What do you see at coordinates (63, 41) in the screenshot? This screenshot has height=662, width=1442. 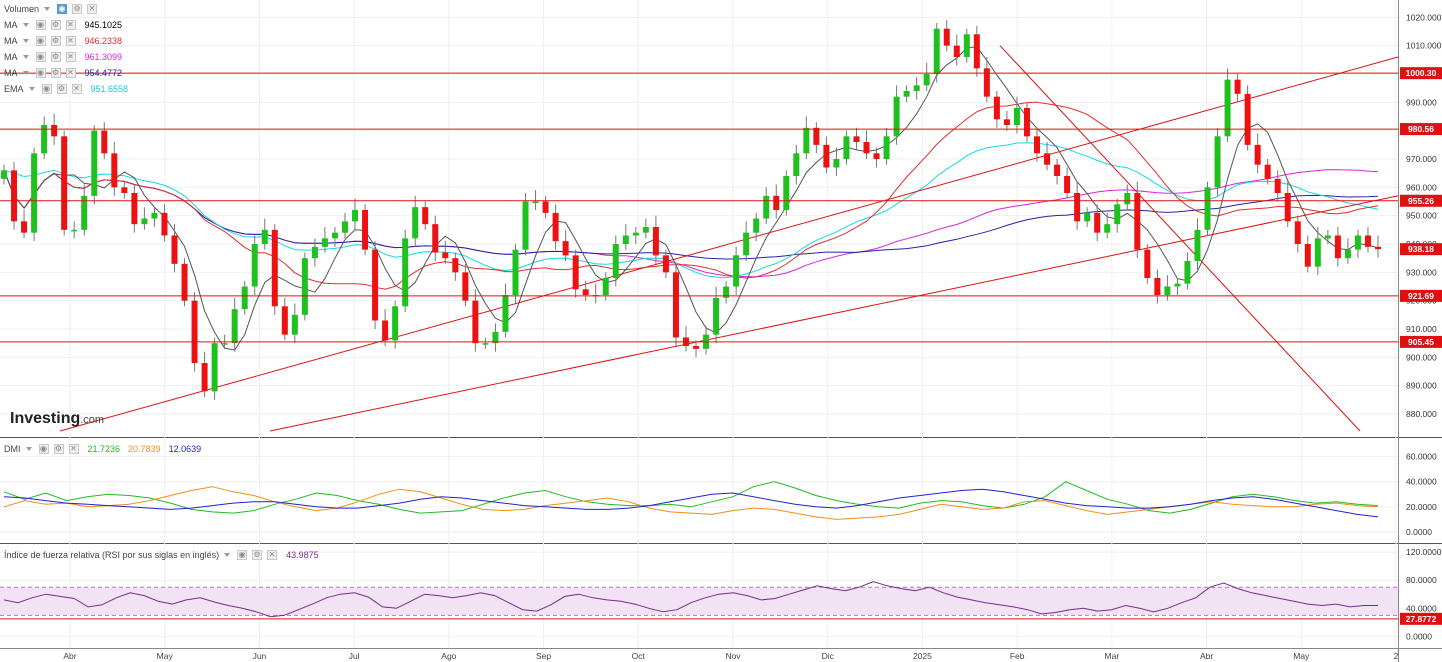 I see `legend-ma-2: MA ◉ ⚙ ✕ 946.2338` at bounding box center [63, 41].